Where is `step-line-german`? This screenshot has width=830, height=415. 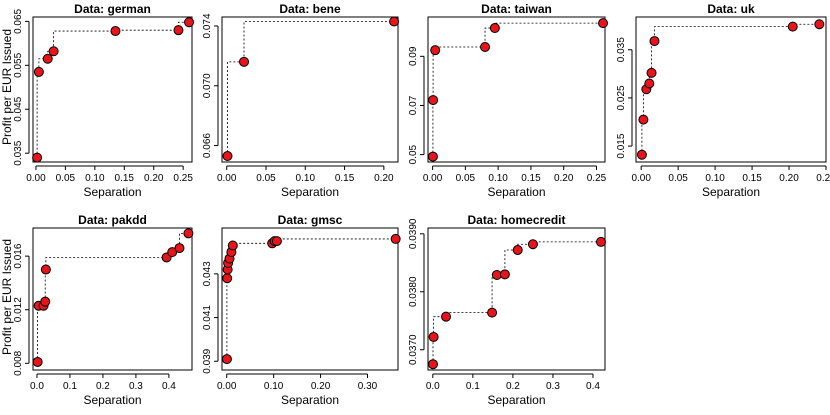
step-line-german is located at coordinates (113, 89).